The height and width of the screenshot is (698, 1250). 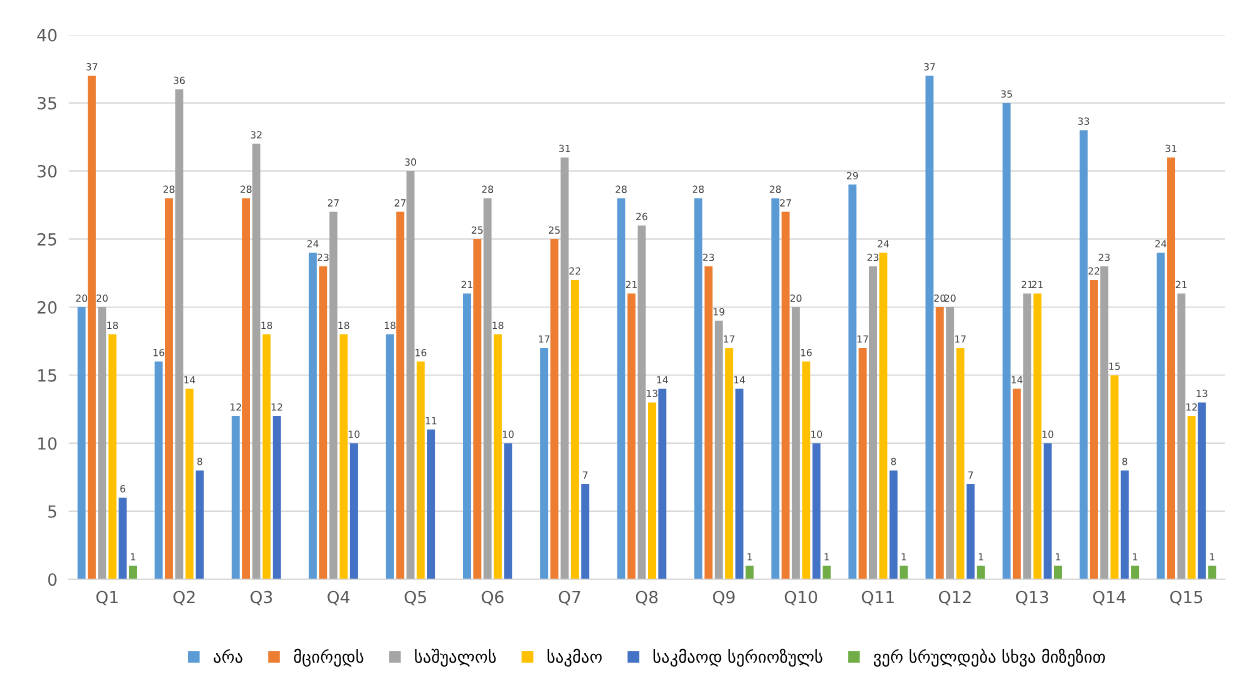 What do you see at coordinates (1114, 366) in the screenshot?
I see `data-label: 15` at bounding box center [1114, 366].